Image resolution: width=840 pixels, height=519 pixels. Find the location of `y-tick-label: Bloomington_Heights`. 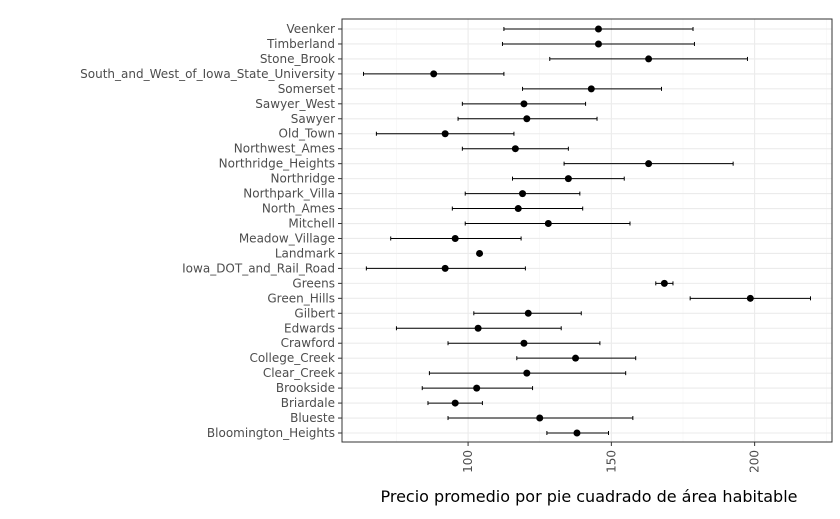

y-tick-label: Bloomington_Heights is located at coordinates (271, 433).